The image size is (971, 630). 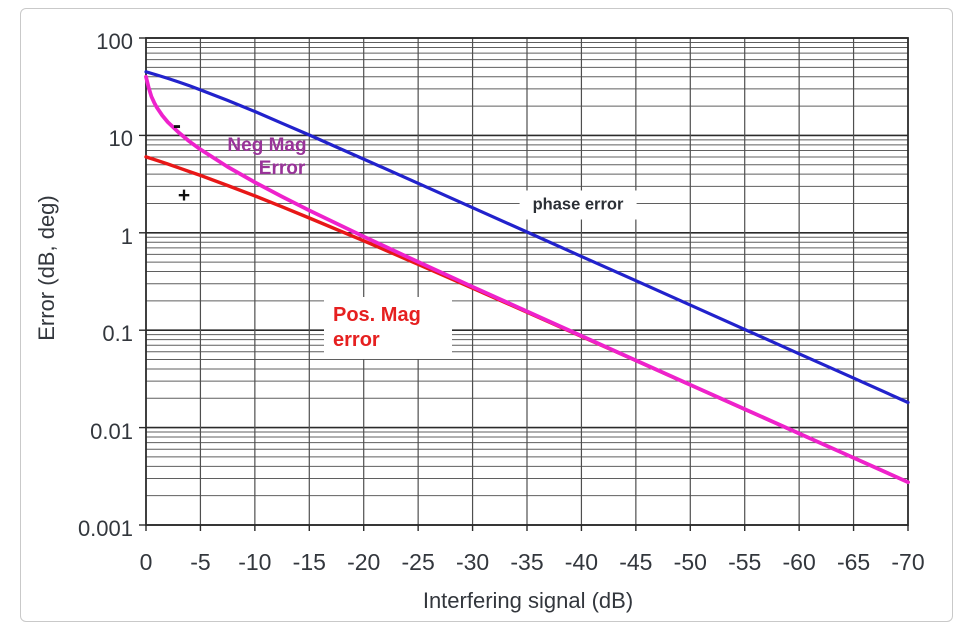 What do you see at coordinates (184, 195) in the screenshot?
I see `plus-sign-annotation: +` at bounding box center [184, 195].